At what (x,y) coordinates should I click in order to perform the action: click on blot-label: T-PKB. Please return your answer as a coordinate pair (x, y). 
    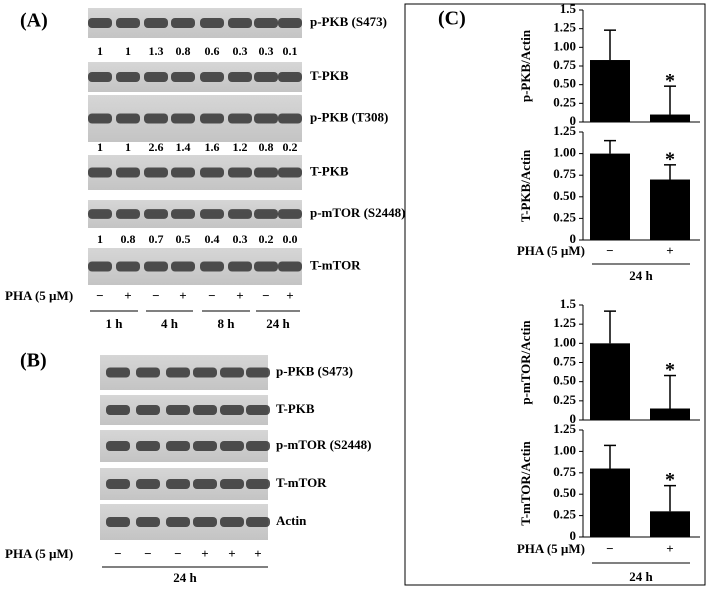
    Looking at the image, I should click on (329, 170).